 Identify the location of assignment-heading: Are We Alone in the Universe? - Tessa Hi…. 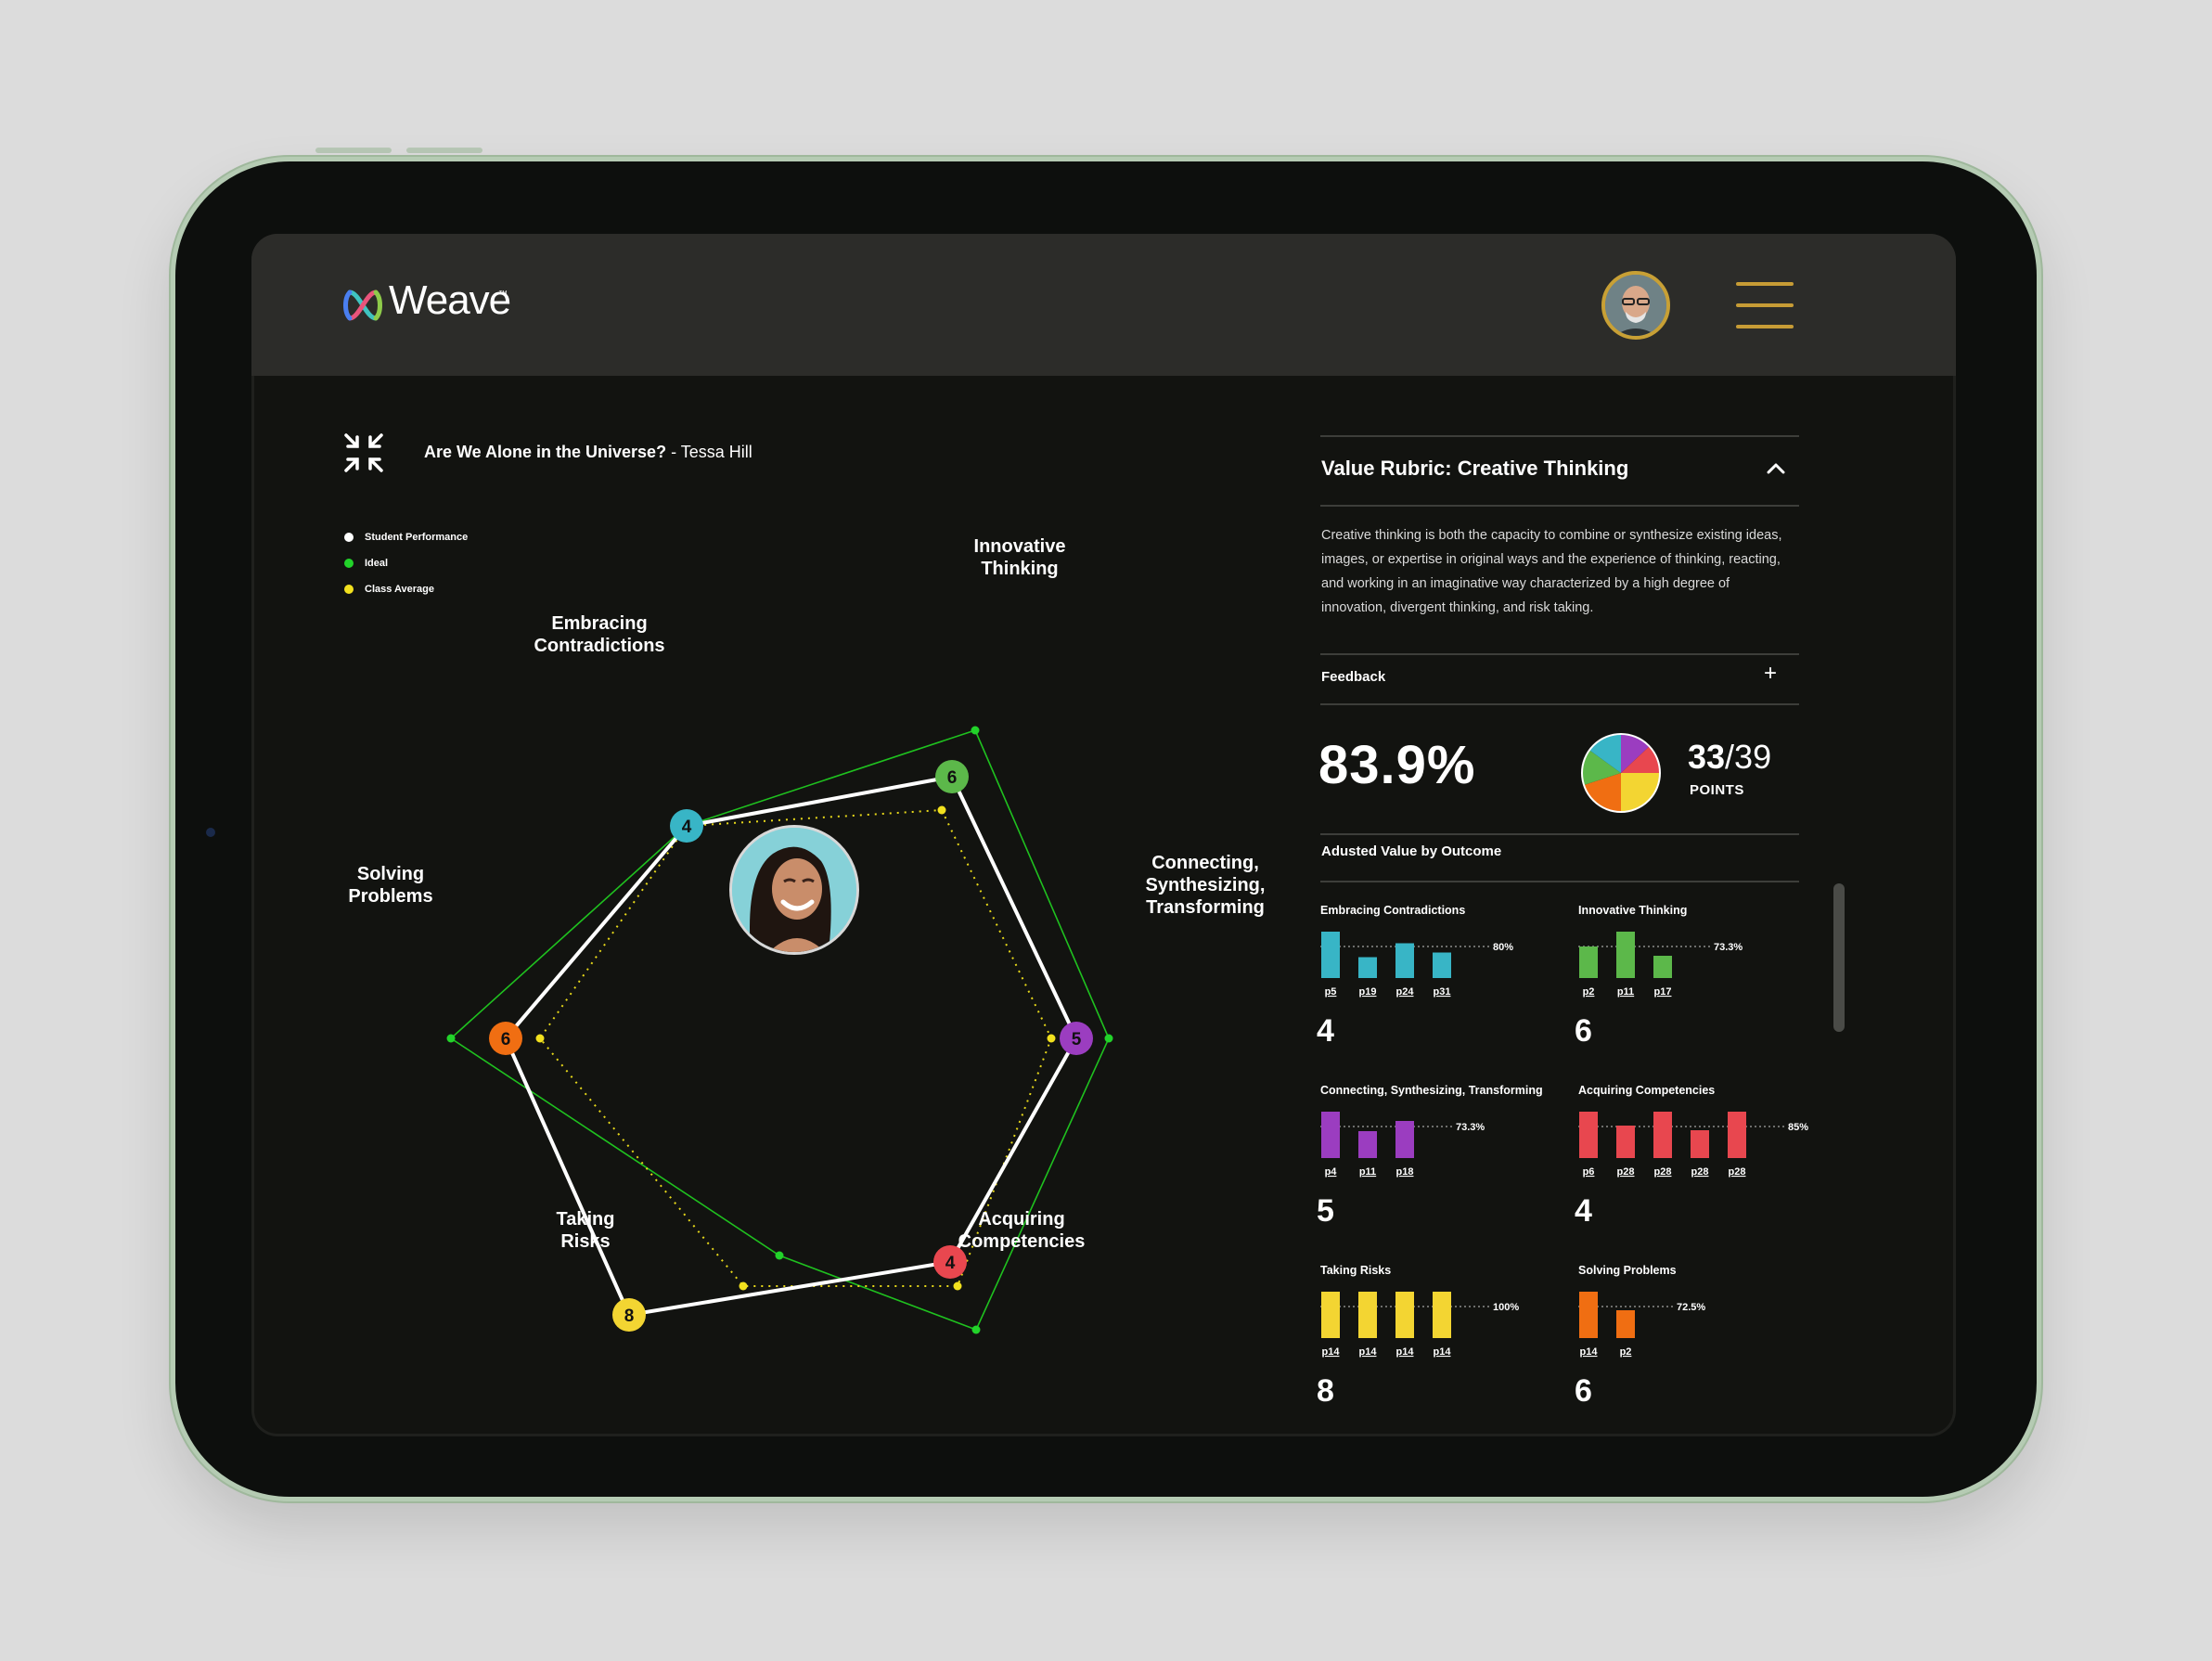
(588, 453).